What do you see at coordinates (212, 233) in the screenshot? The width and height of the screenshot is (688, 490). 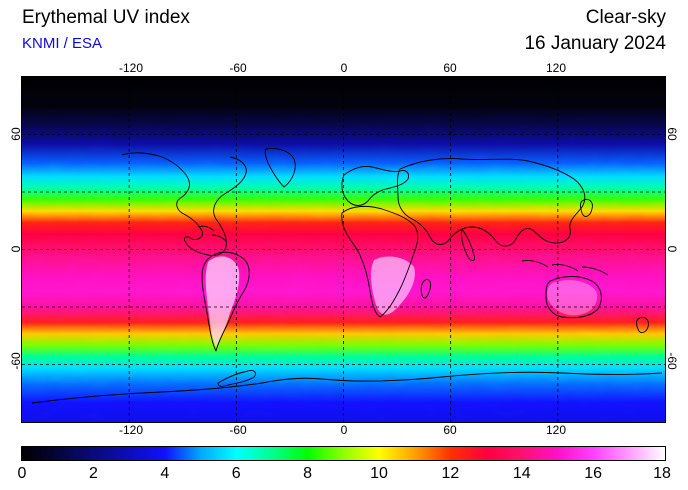 I see `coastline-caribbean` at bounding box center [212, 233].